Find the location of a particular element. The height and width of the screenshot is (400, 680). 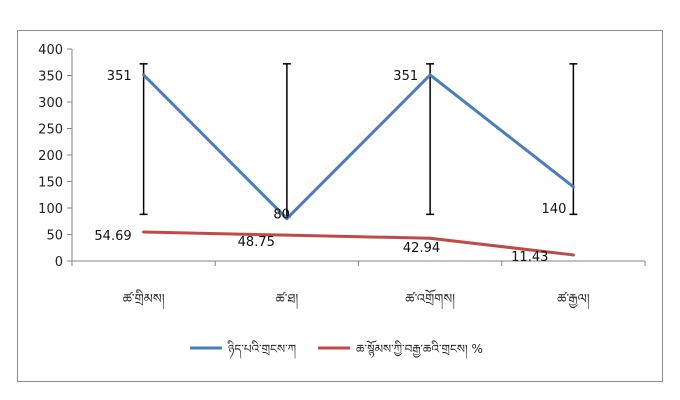

x-category-label: ཚ་གྲིམས། is located at coordinates (144, 299).